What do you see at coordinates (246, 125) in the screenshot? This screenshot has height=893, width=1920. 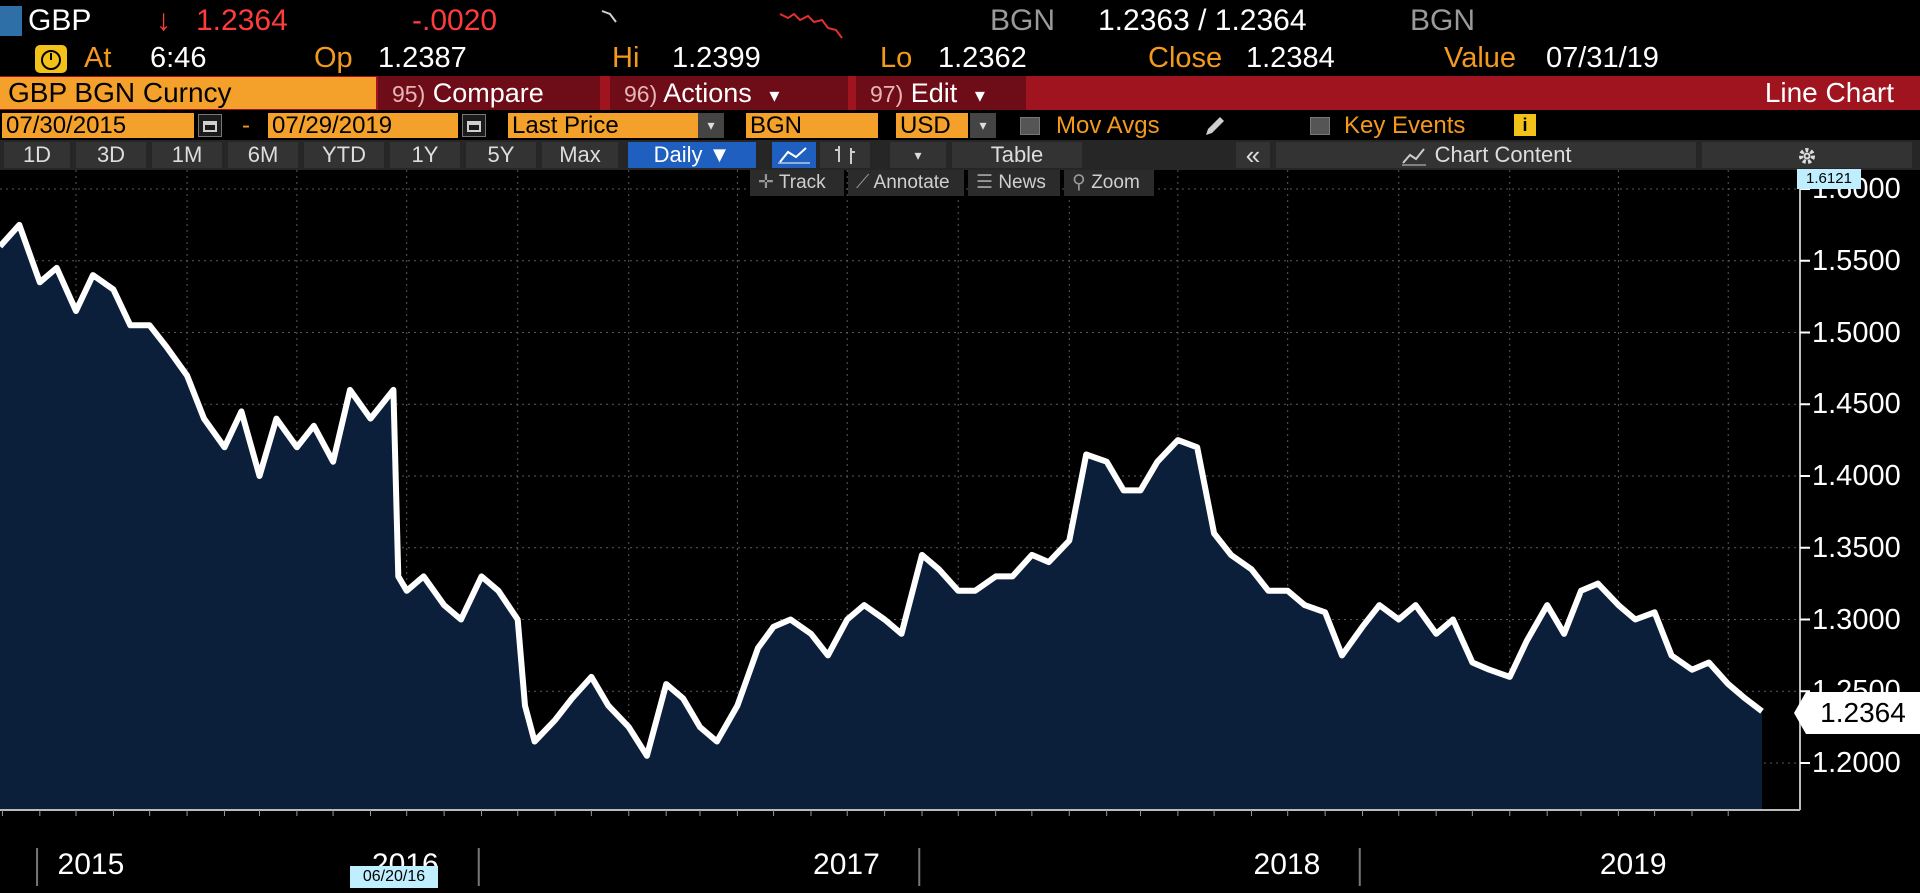 I see `date-range-dash: -` at bounding box center [246, 125].